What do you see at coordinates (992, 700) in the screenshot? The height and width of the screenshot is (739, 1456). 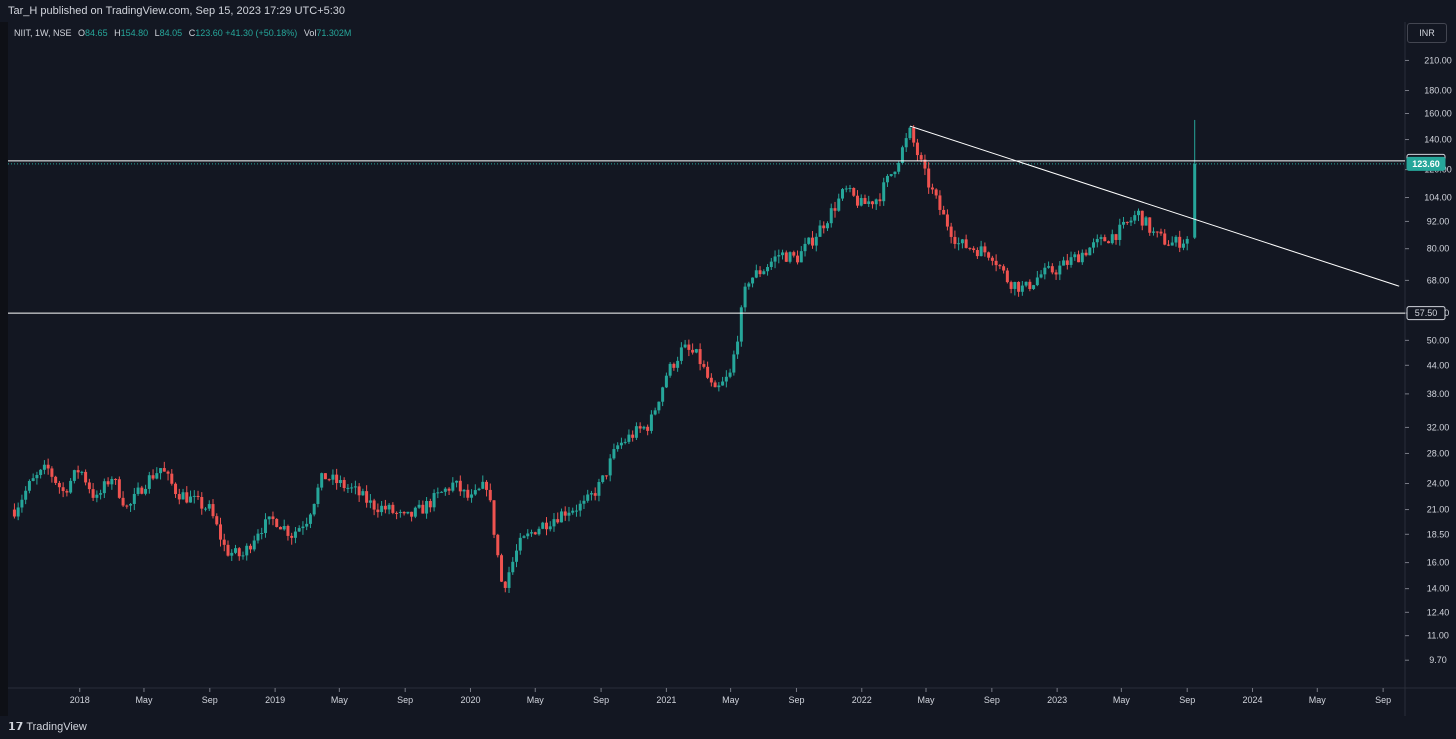 I see `x-tick-label: Sep` at bounding box center [992, 700].